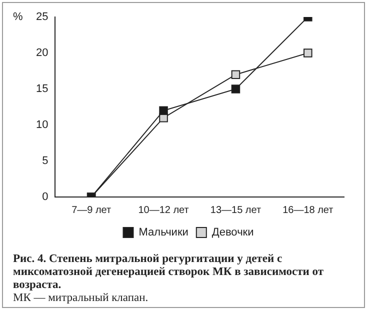  What do you see at coordinates (169, 272) in the screenshot?
I see `text: Рис. 4. Степень митральной регургитации у детей с миксоматозной дегенерацией створок МК в зависимости от возраста.` at bounding box center [169, 272].